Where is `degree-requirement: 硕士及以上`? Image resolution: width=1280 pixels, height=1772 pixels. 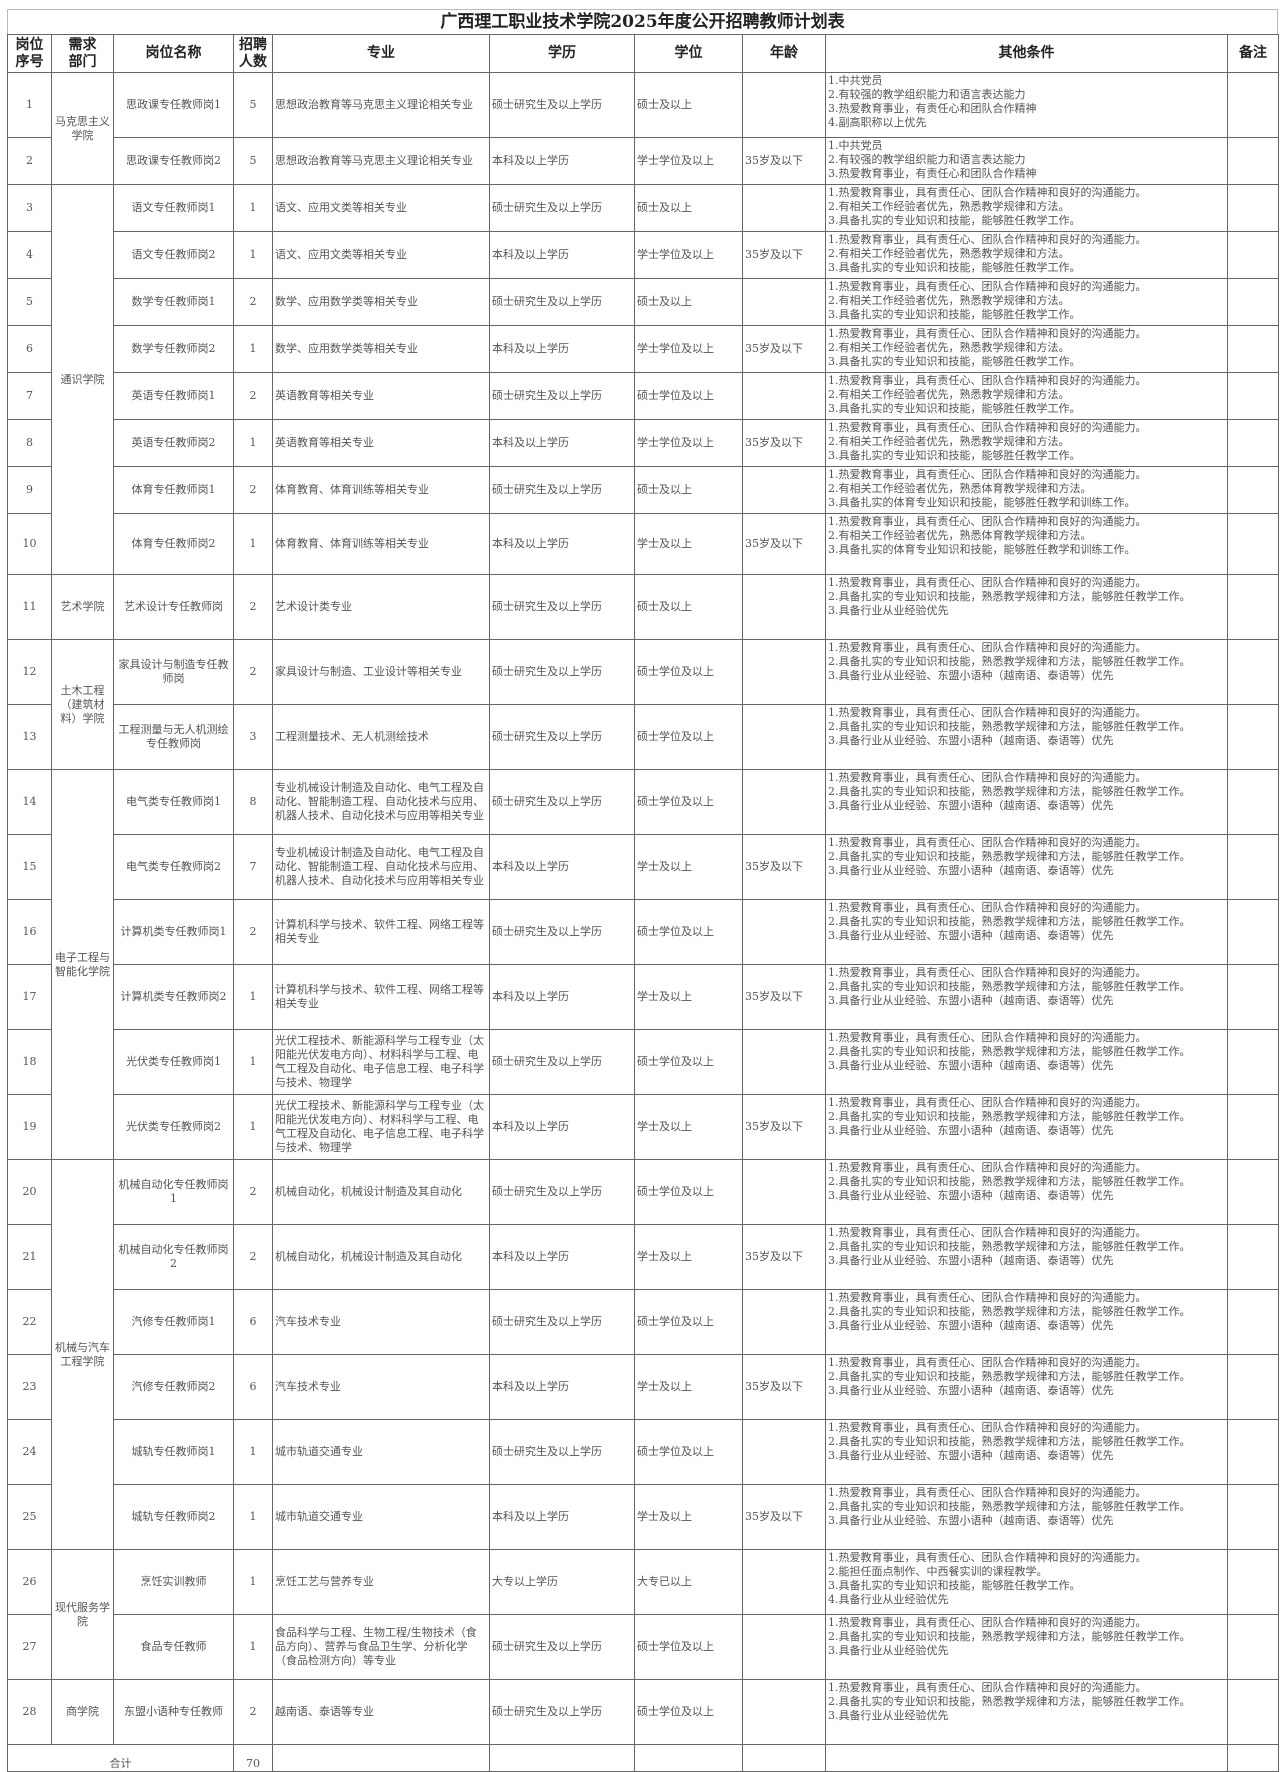
degree-requirement: 硕士及以上 is located at coordinates (688, 302).